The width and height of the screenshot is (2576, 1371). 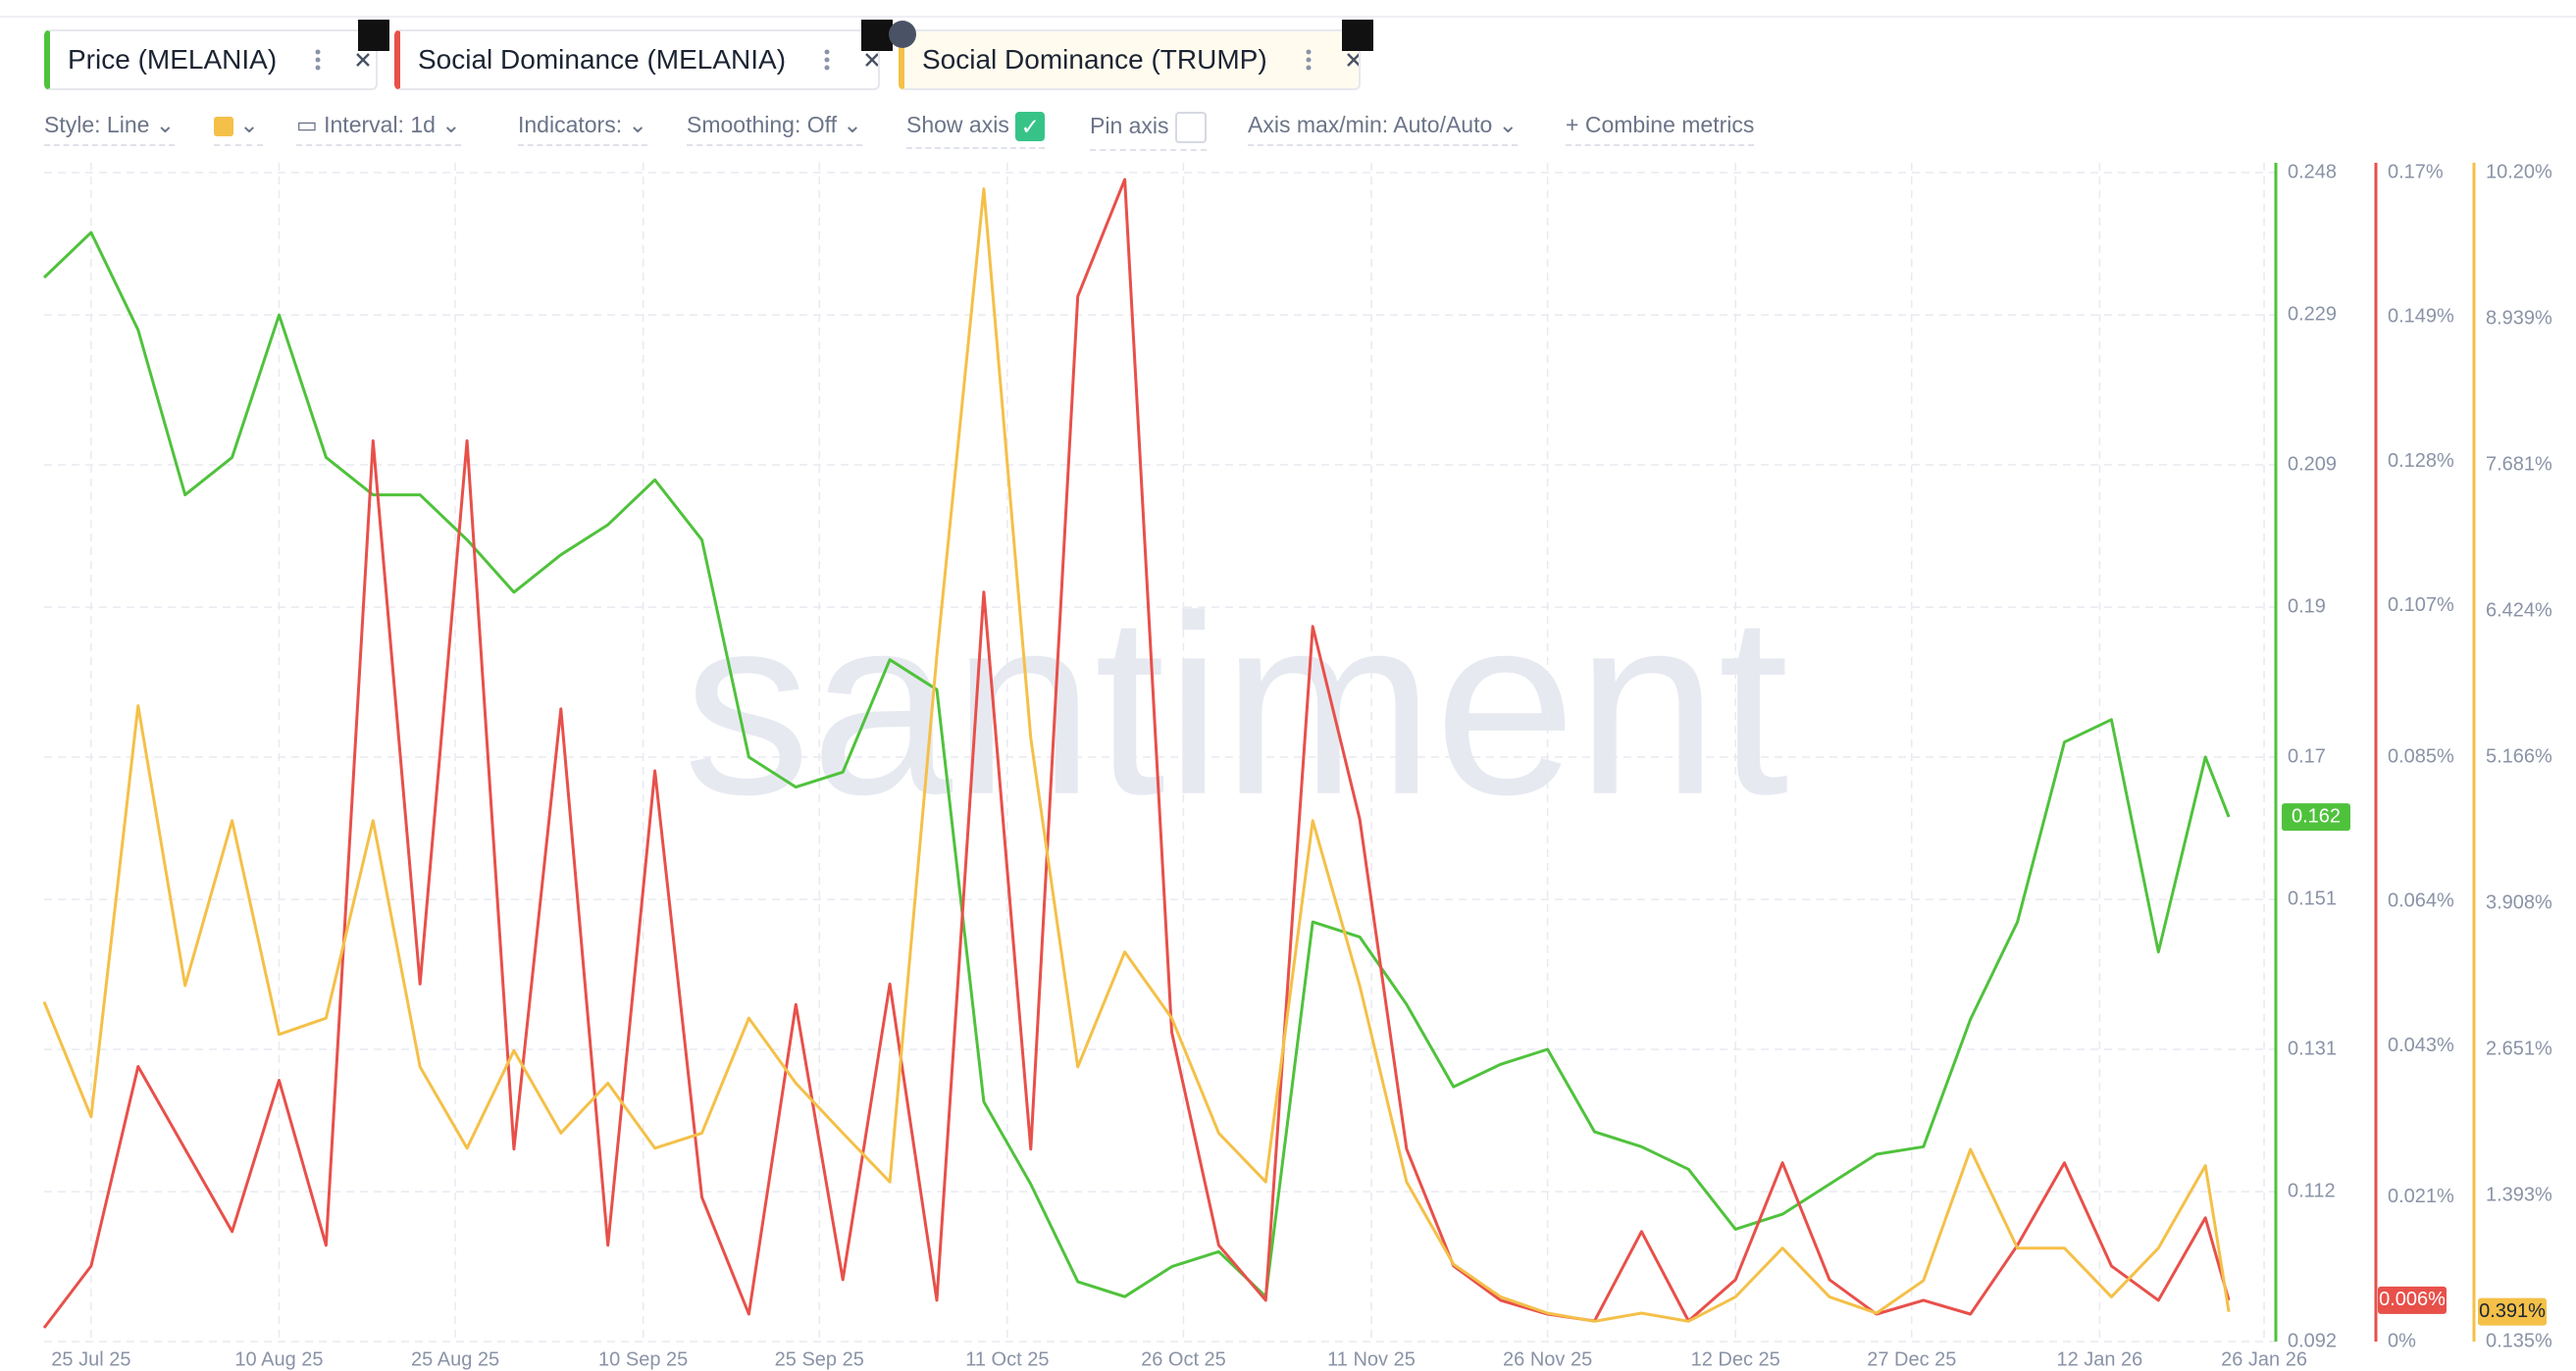 I want to click on y-tick-label: 0.112, so click(x=2312, y=1190).